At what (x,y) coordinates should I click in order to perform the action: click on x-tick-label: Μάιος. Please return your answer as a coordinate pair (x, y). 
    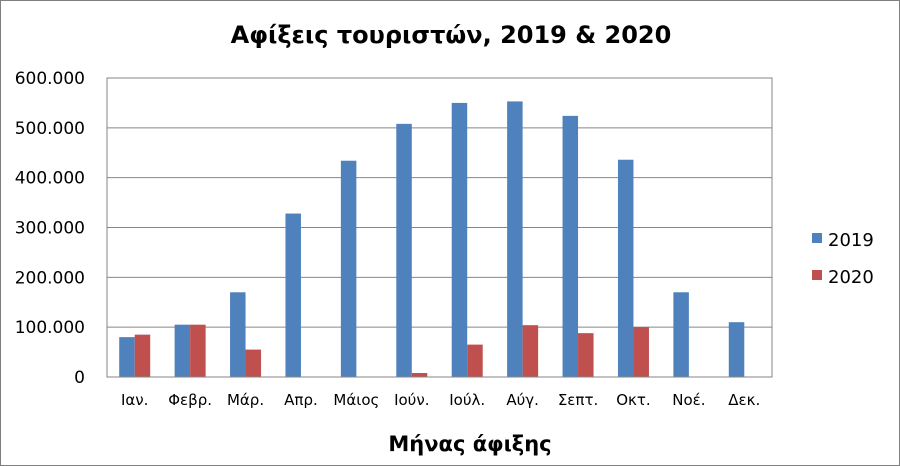
    Looking at the image, I should click on (356, 400).